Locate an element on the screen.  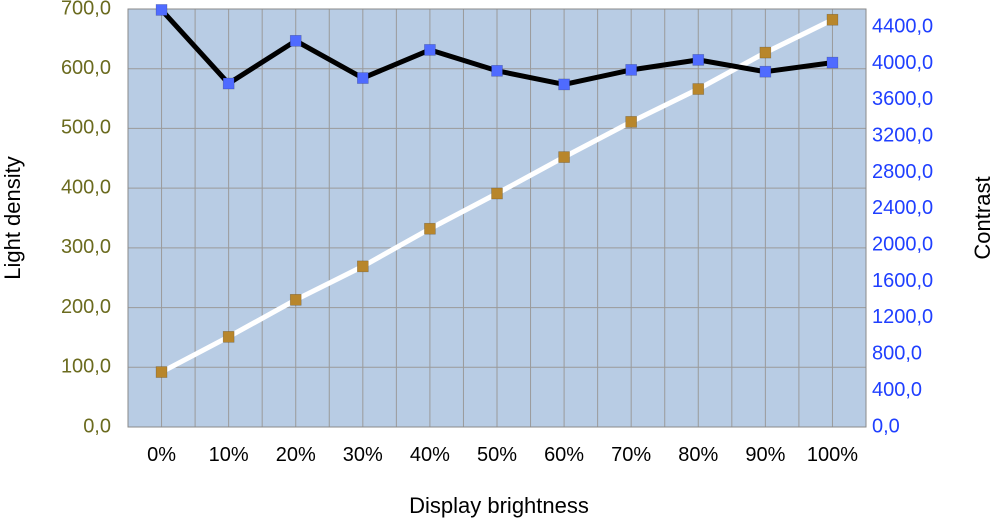
y-right-tick-label: 400,0 is located at coordinates (897, 390).